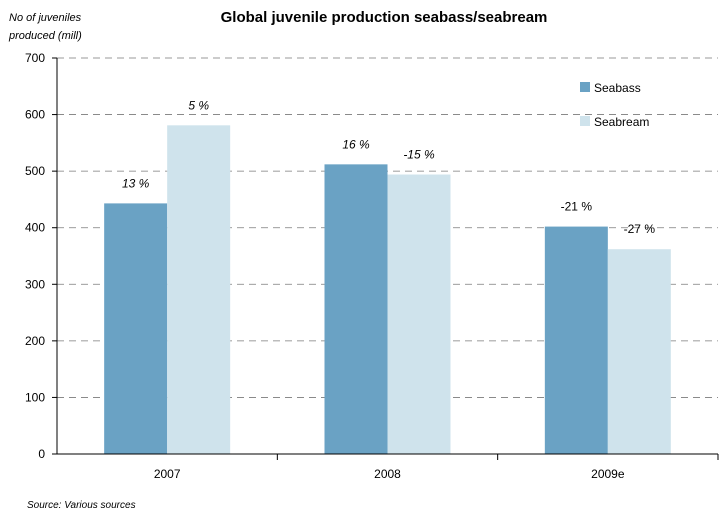  What do you see at coordinates (614, 105) in the screenshot?
I see `legend: Seabass Seabream` at bounding box center [614, 105].